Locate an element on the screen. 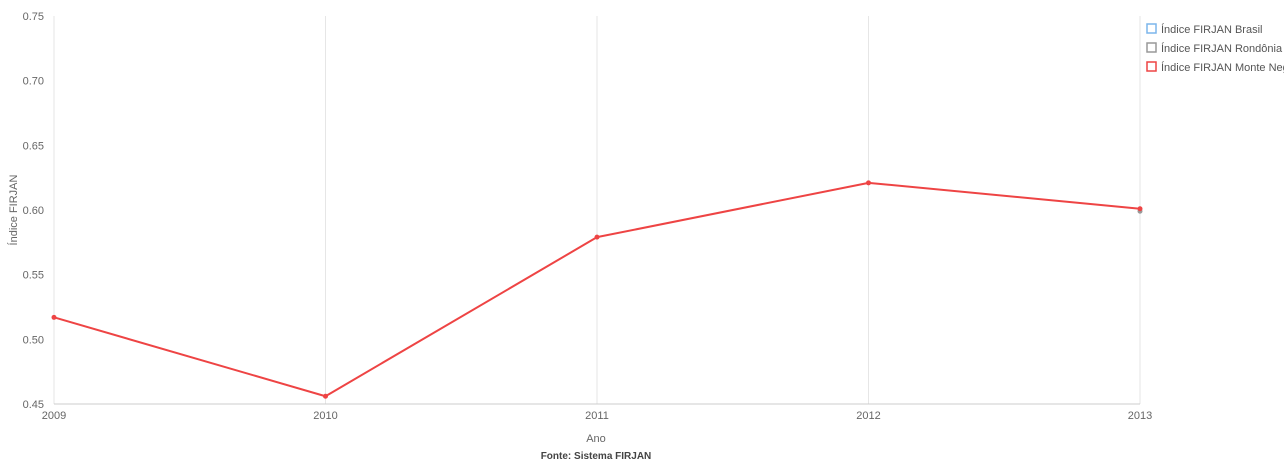 This screenshot has width=1284, height=463. point-indice-firjan-monte-negro-2010 is located at coordinates (325, 396).